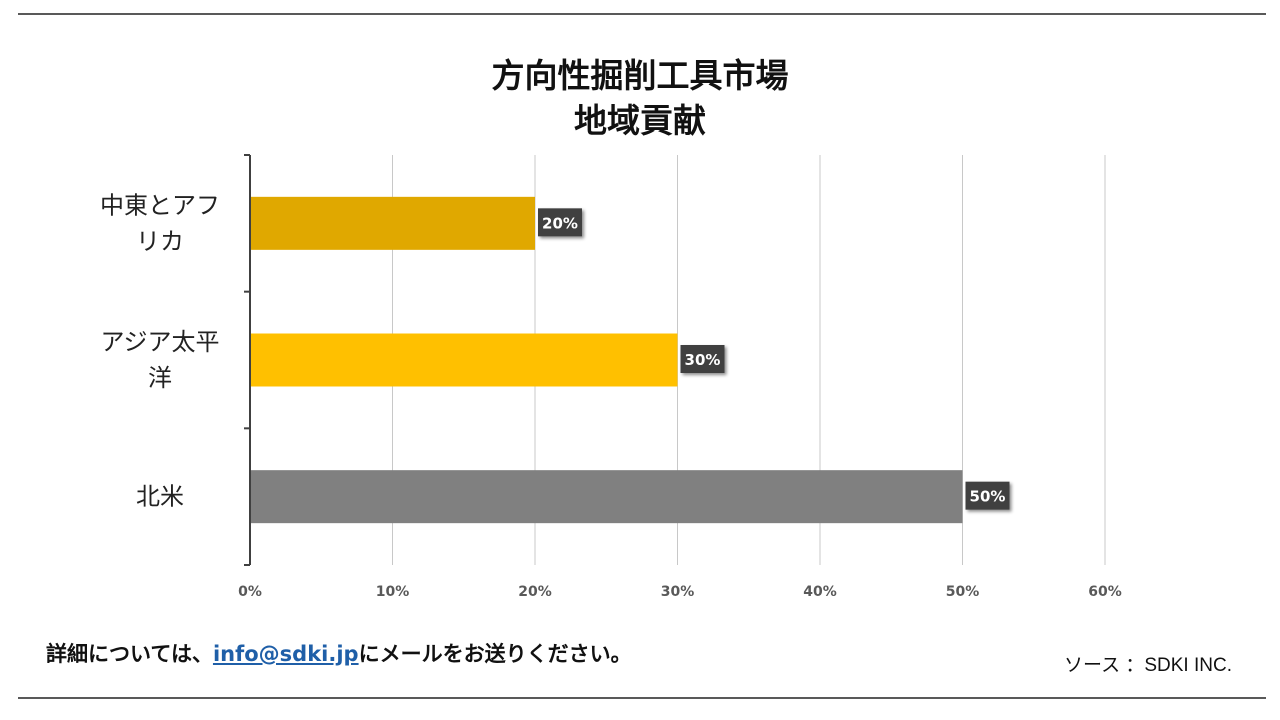  I want to click on category-label: 洋, so click(160, 378).